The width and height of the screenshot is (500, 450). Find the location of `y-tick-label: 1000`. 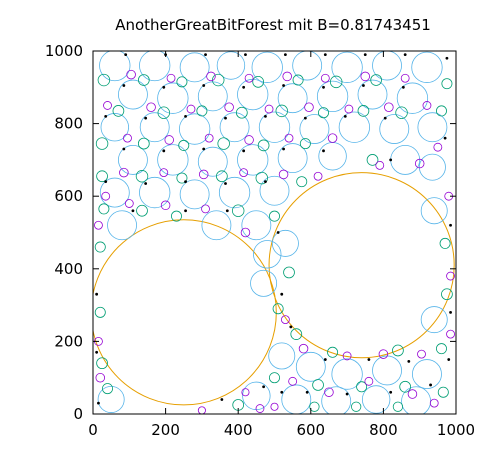

y-tick-label: 1000 is located at coordinates (64, 51).